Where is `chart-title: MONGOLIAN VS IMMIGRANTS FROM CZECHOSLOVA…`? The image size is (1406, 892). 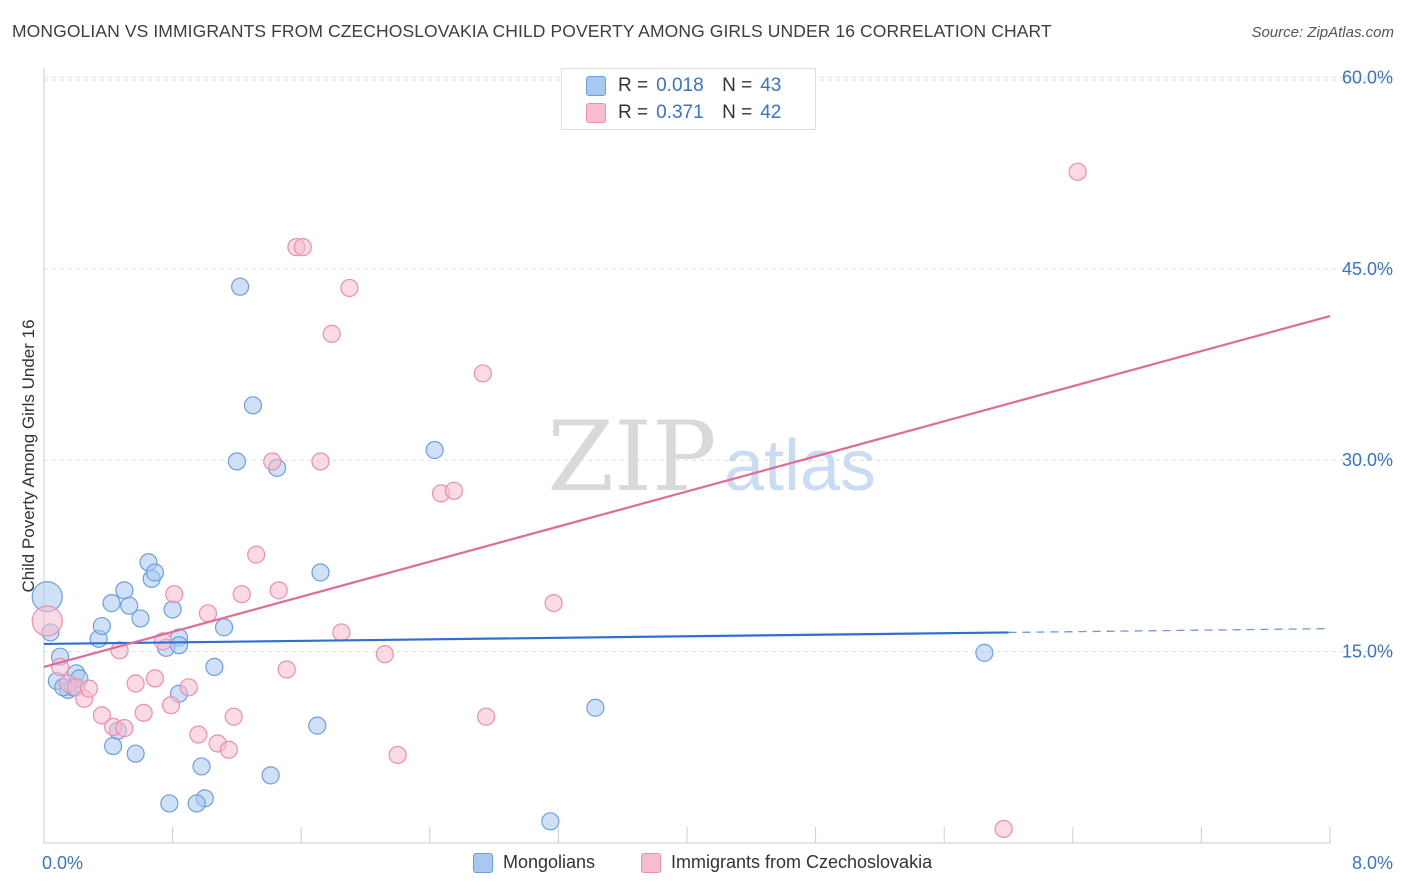
chart-title: MONGOLIAN VS IMMIGRANTS FROM CZECHOSLOVA… is located at coordinates (532, 31).